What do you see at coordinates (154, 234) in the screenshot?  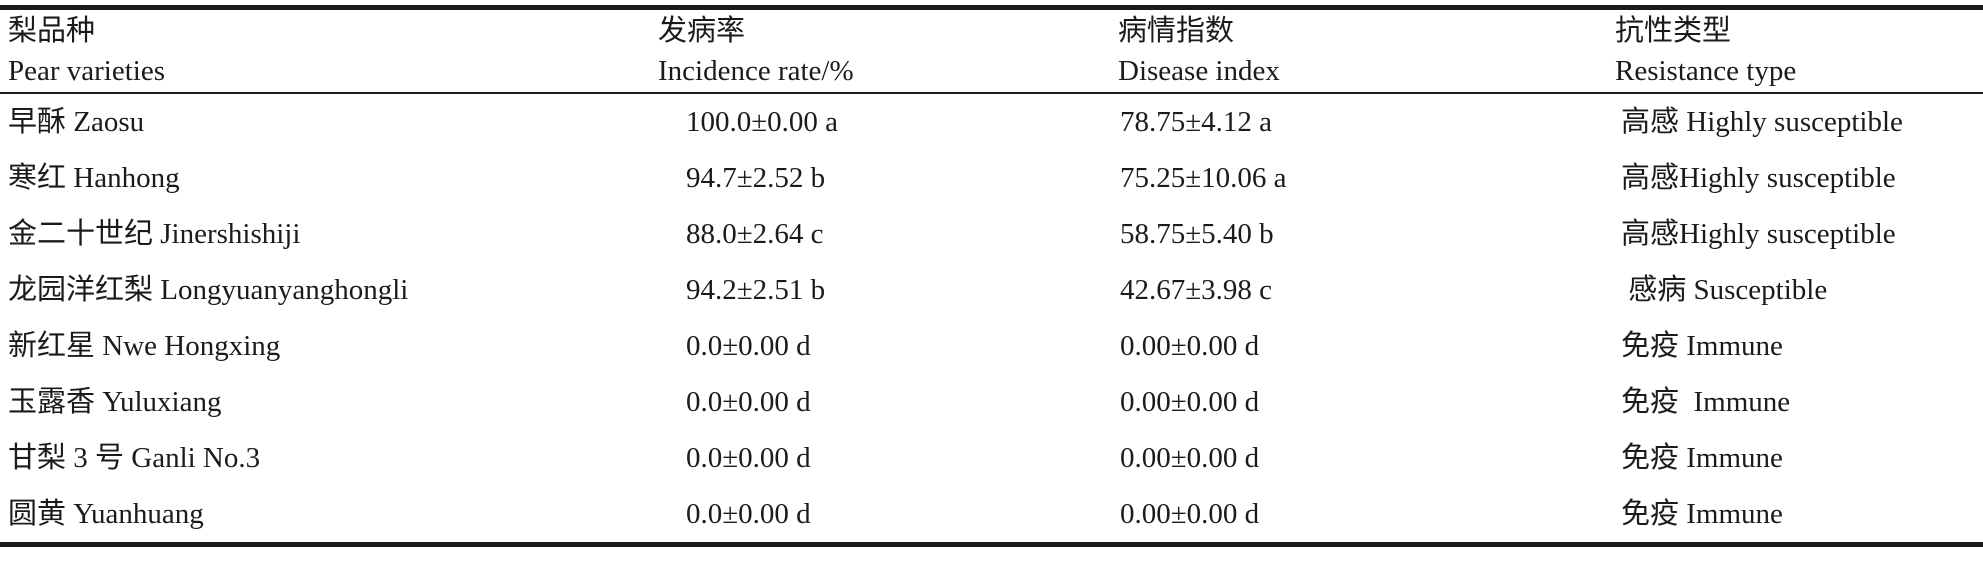 I see `cell-variety: 金二十世纪 Jinershishiji` at bounding box center [154, 234].